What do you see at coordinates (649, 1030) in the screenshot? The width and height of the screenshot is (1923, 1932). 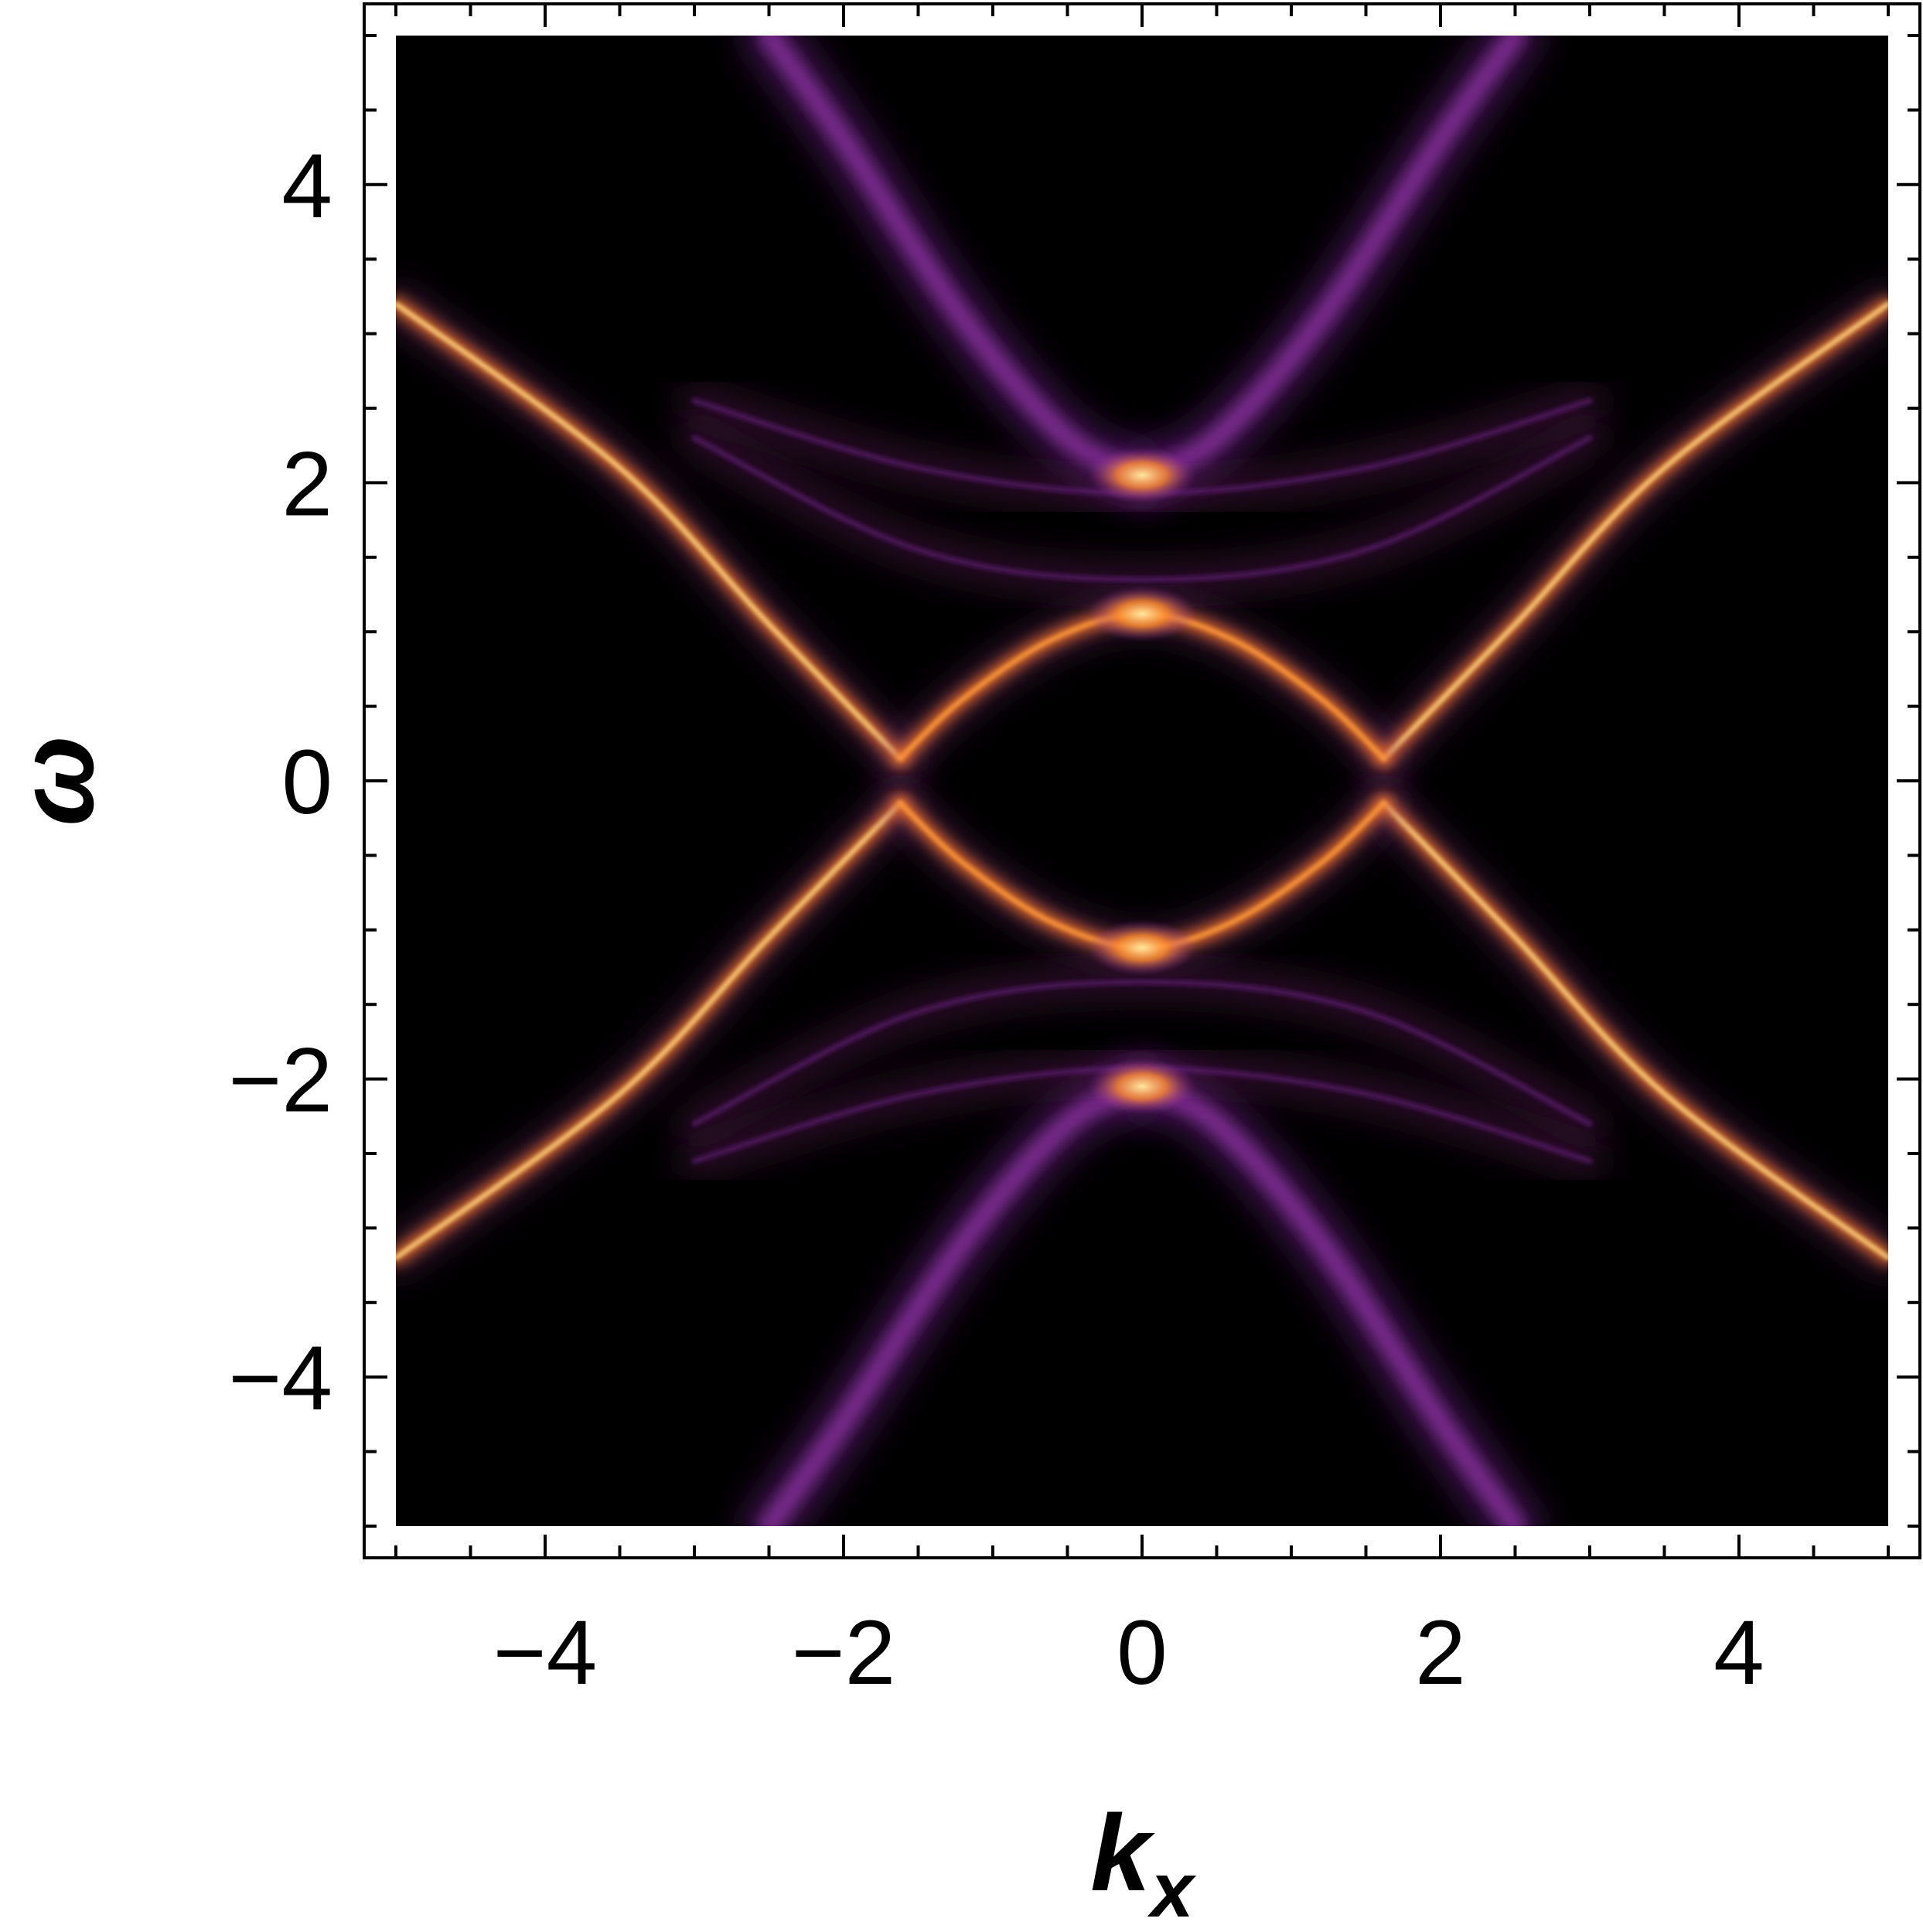 I see `outer-branch-lower-left-core` at bounding box center [649, 1030].